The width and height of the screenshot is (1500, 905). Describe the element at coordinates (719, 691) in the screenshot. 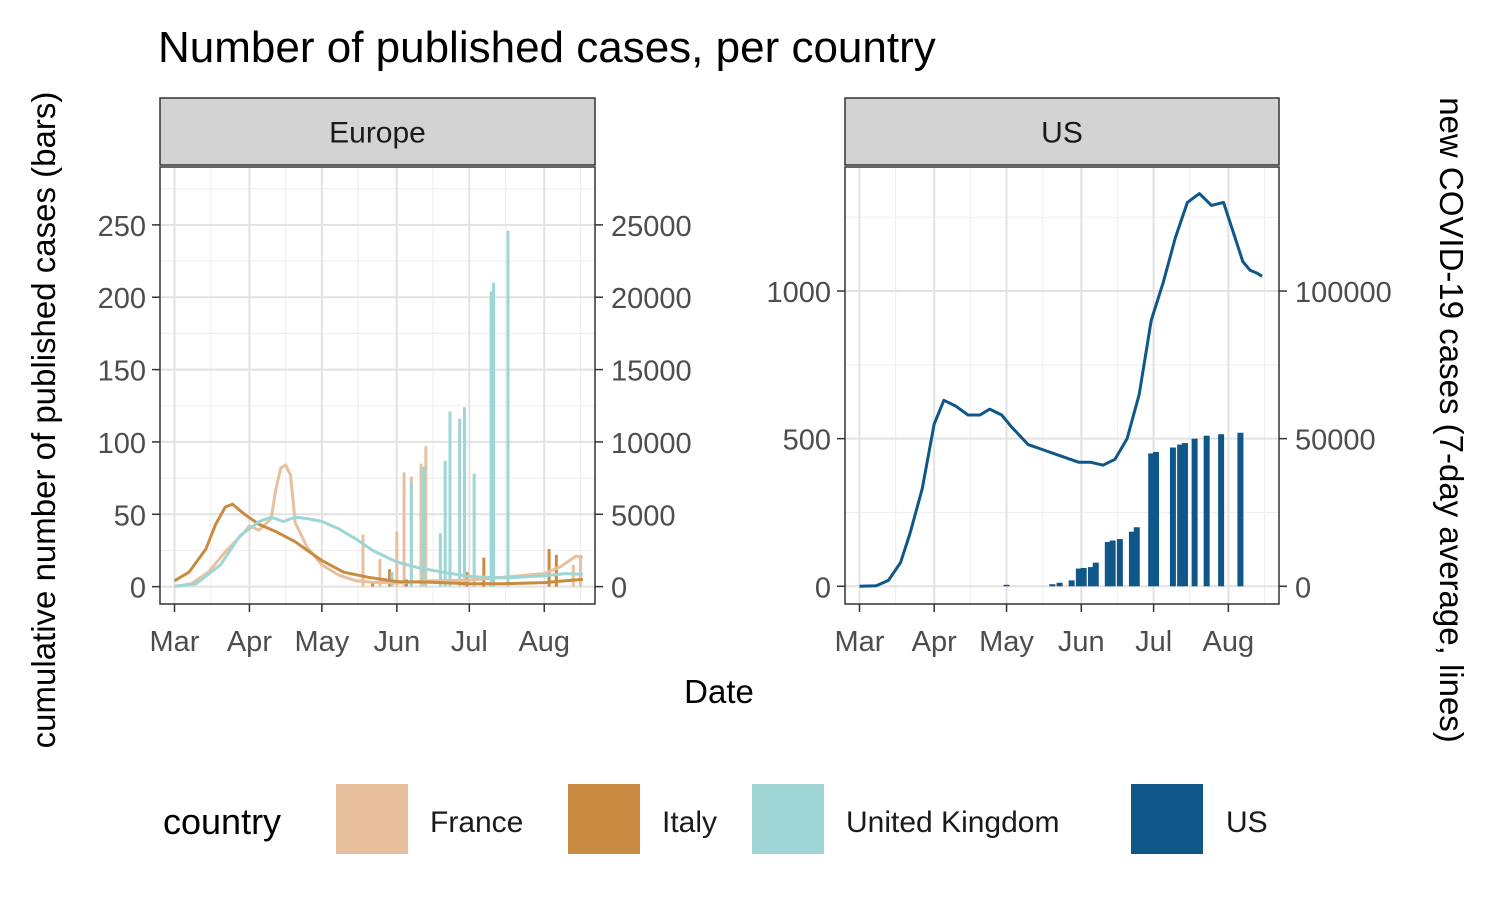

I see `x-axis-label: Date` at that location.